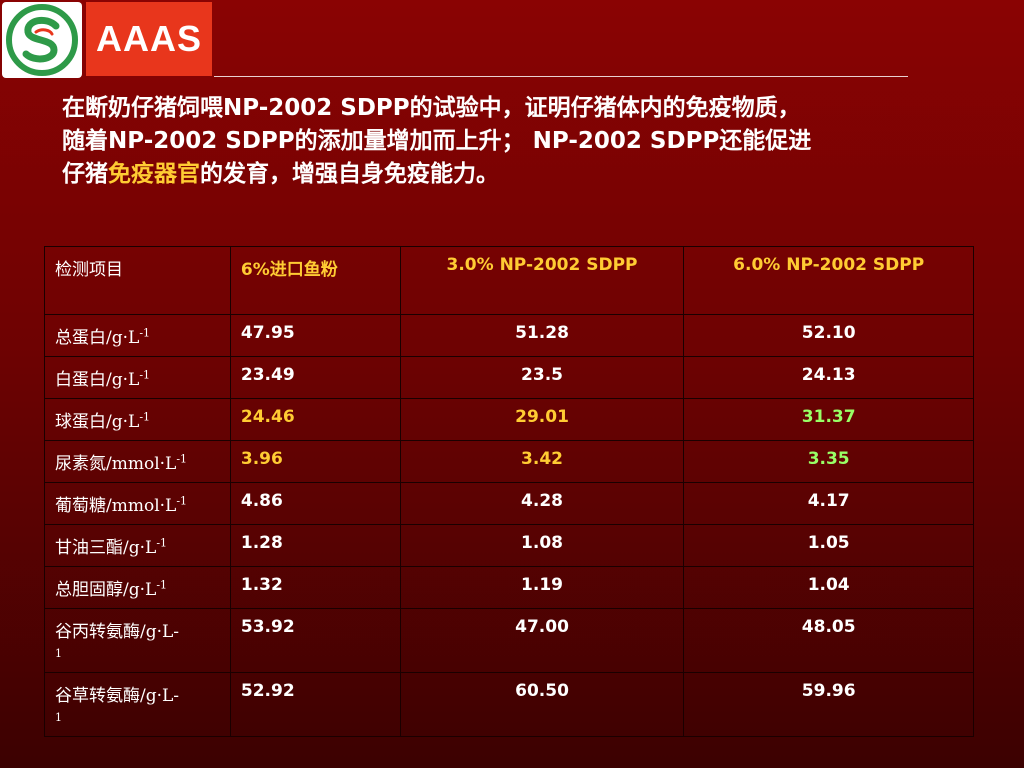 The height and width of the screenshot is (768, 1024). What do you see at coordinates (315, 280) in the screenshot?
I see `header-cell: 6%进口鱼粉` at bounding box center [315, 280].